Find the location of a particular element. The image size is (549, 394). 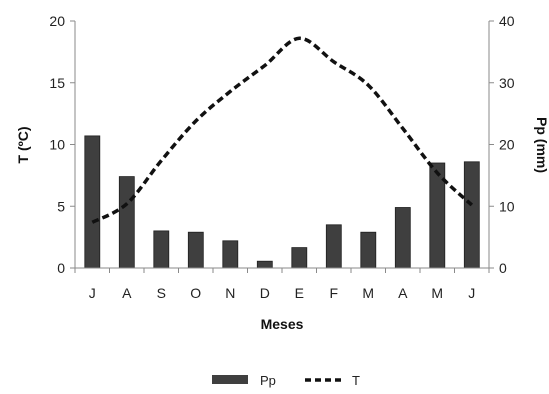

left-tick-label: 15 is located at coordinates (57, 83).